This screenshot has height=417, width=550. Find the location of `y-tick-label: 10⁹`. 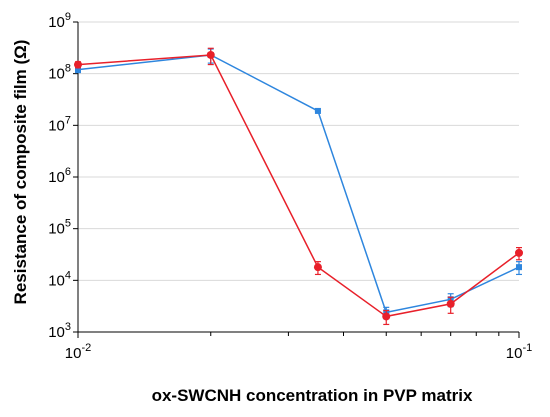

y-tick-label: 10⁹ is located at coordinates (59, 21).